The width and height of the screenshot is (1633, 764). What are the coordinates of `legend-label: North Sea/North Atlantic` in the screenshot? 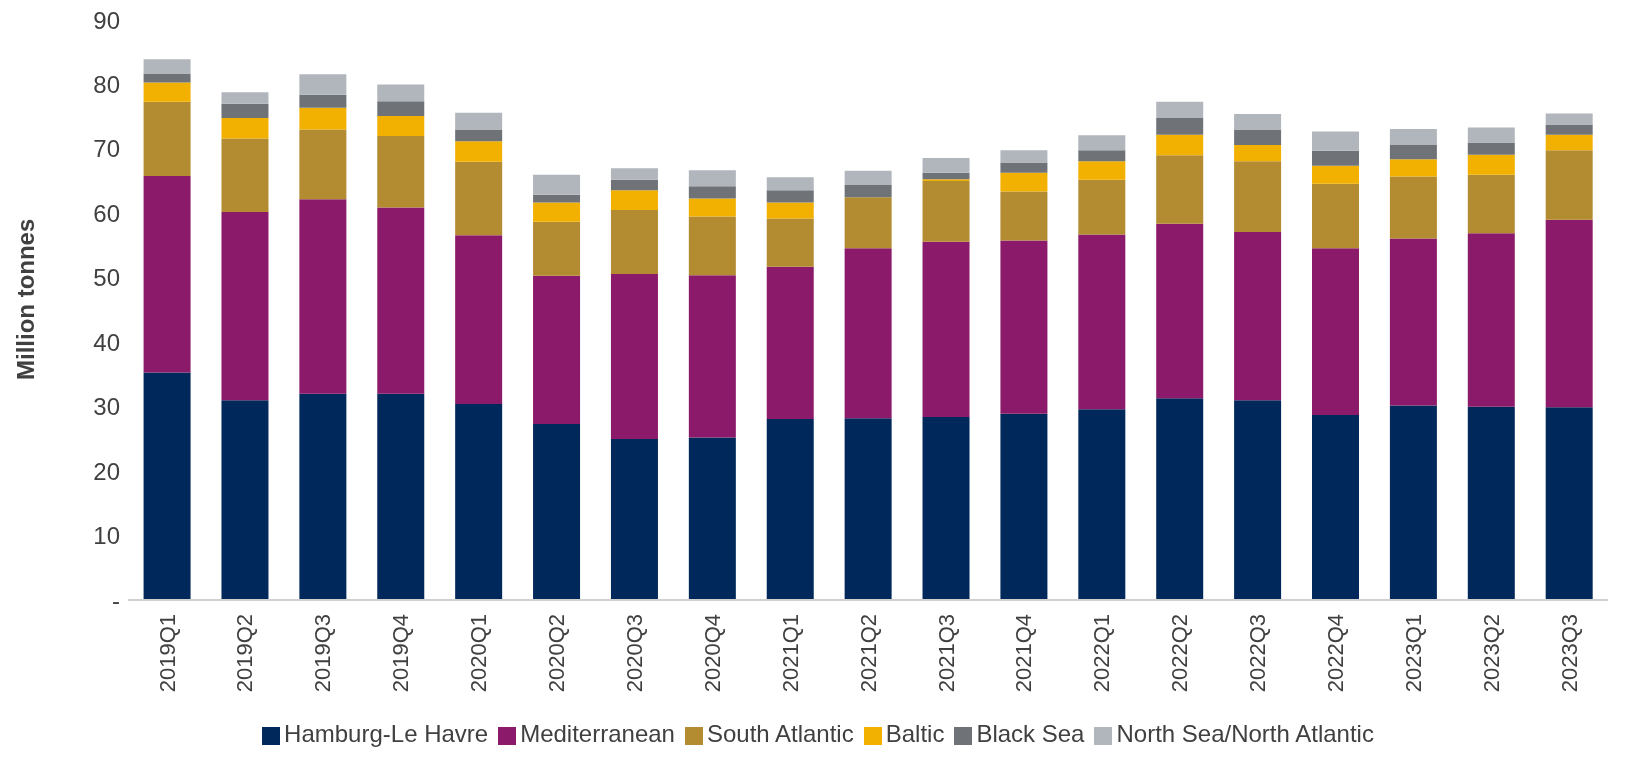 It's located at (1245, 733).